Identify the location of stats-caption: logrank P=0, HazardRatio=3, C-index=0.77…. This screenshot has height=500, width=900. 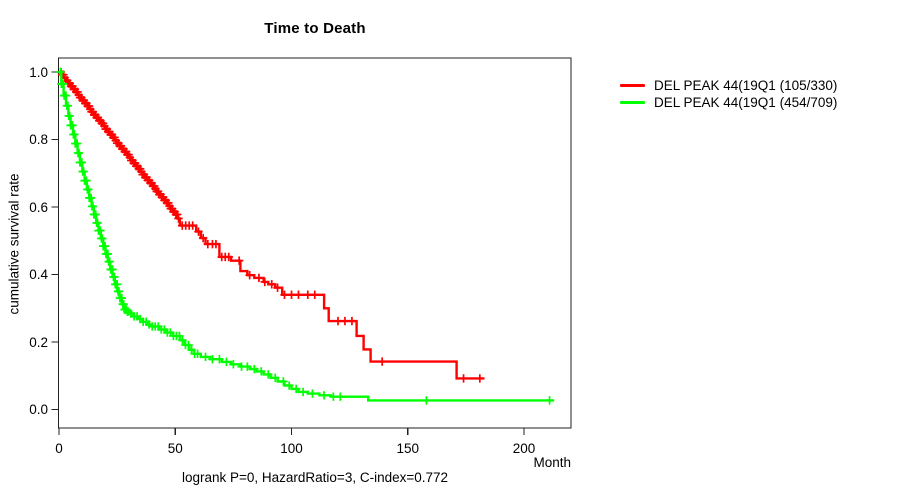
(315, 477).